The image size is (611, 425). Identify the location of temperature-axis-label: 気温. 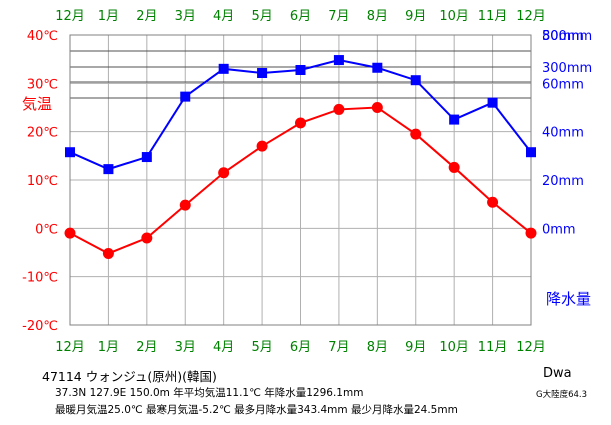
(37, 104).